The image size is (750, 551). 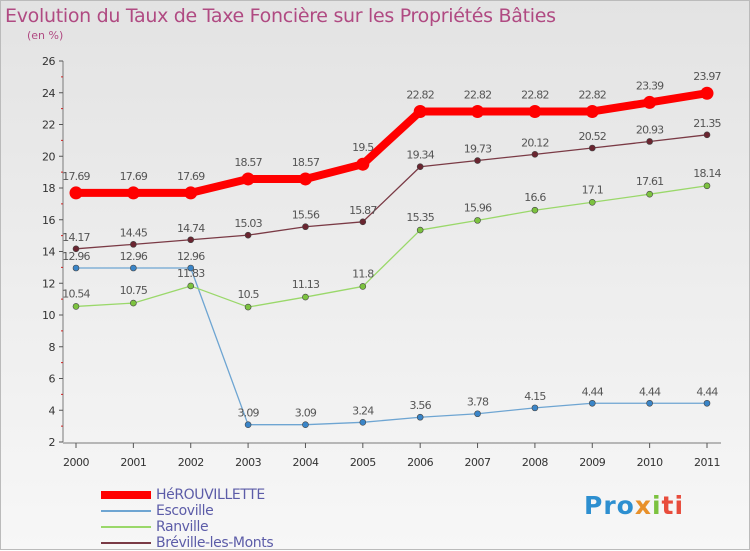 I want to click on data-label: 20.12, so click(x=535, y=142).